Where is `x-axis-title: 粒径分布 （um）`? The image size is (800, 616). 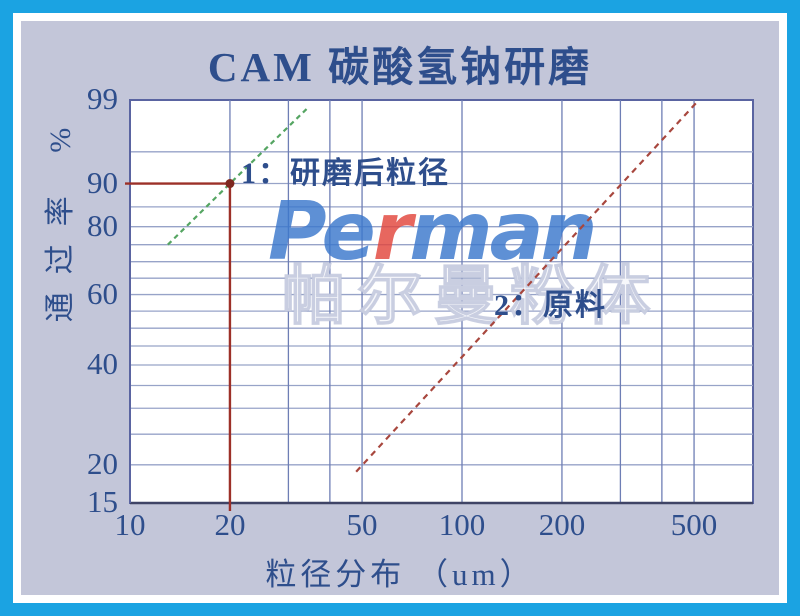
x-axis-title: 粒径分布 （um） is located at coordinates (400, 574).